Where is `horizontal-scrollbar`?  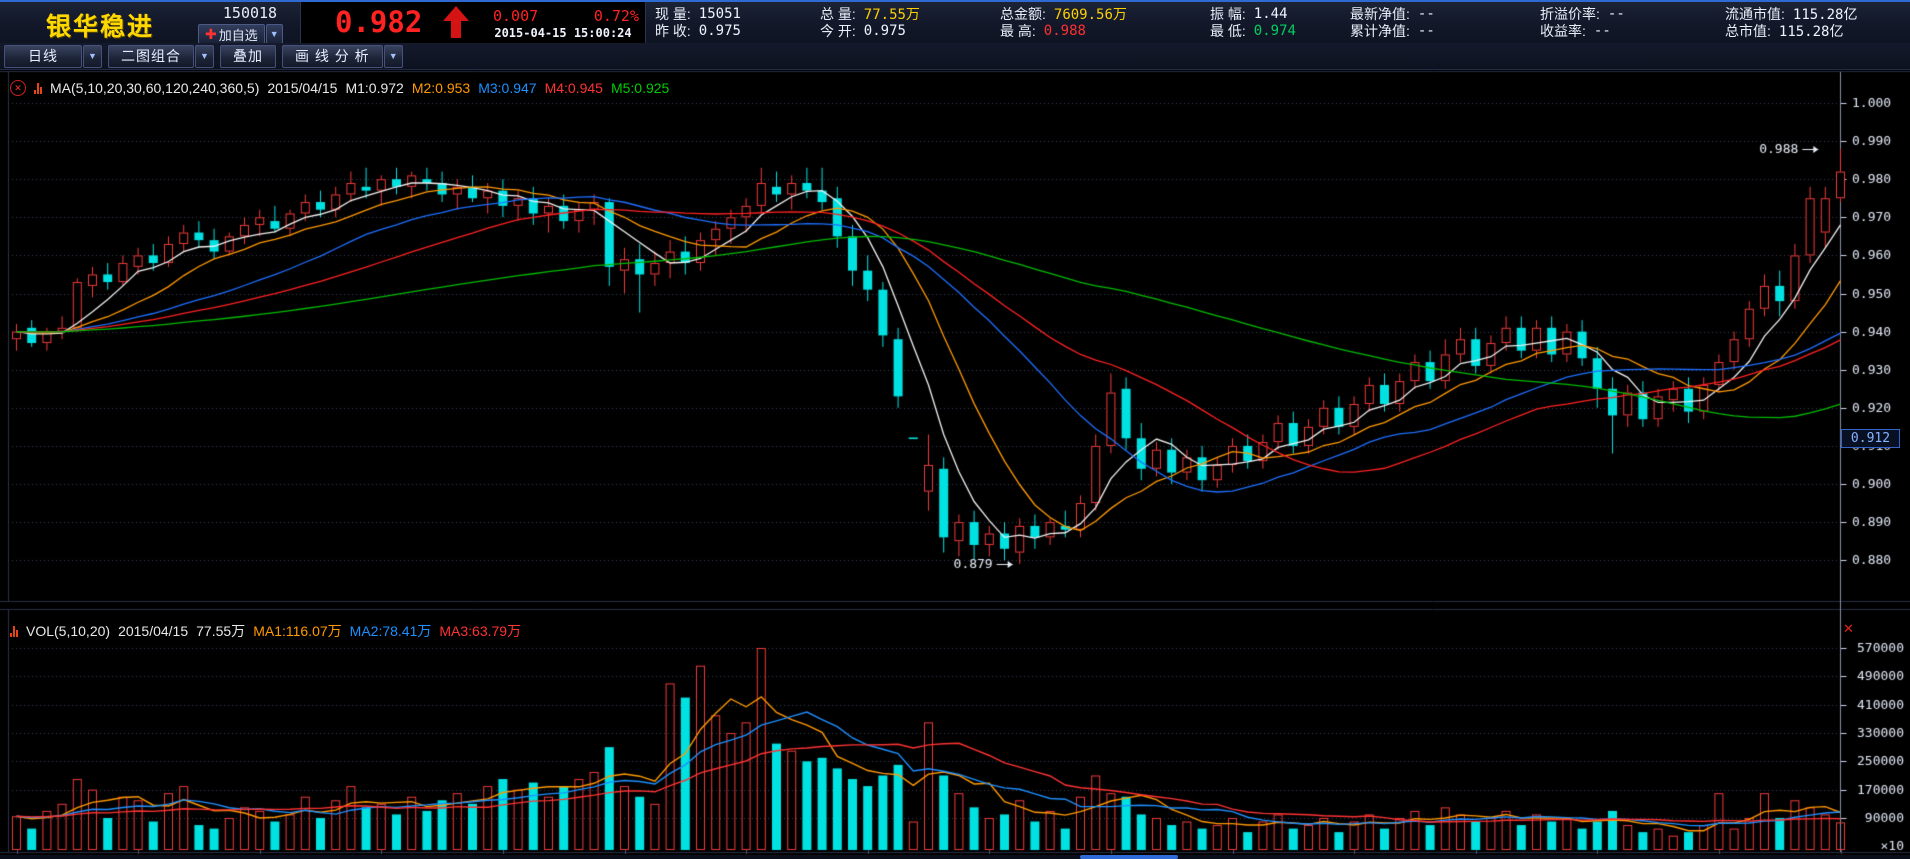 horizontal-scrollbar is located at coordinates (955, 857).